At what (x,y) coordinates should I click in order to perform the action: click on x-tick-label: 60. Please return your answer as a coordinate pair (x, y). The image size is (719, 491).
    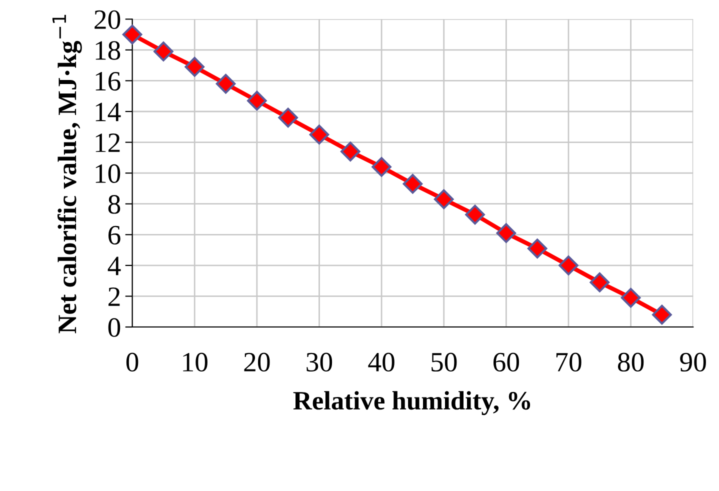
    Looking at the image, I should click on (506, 362).